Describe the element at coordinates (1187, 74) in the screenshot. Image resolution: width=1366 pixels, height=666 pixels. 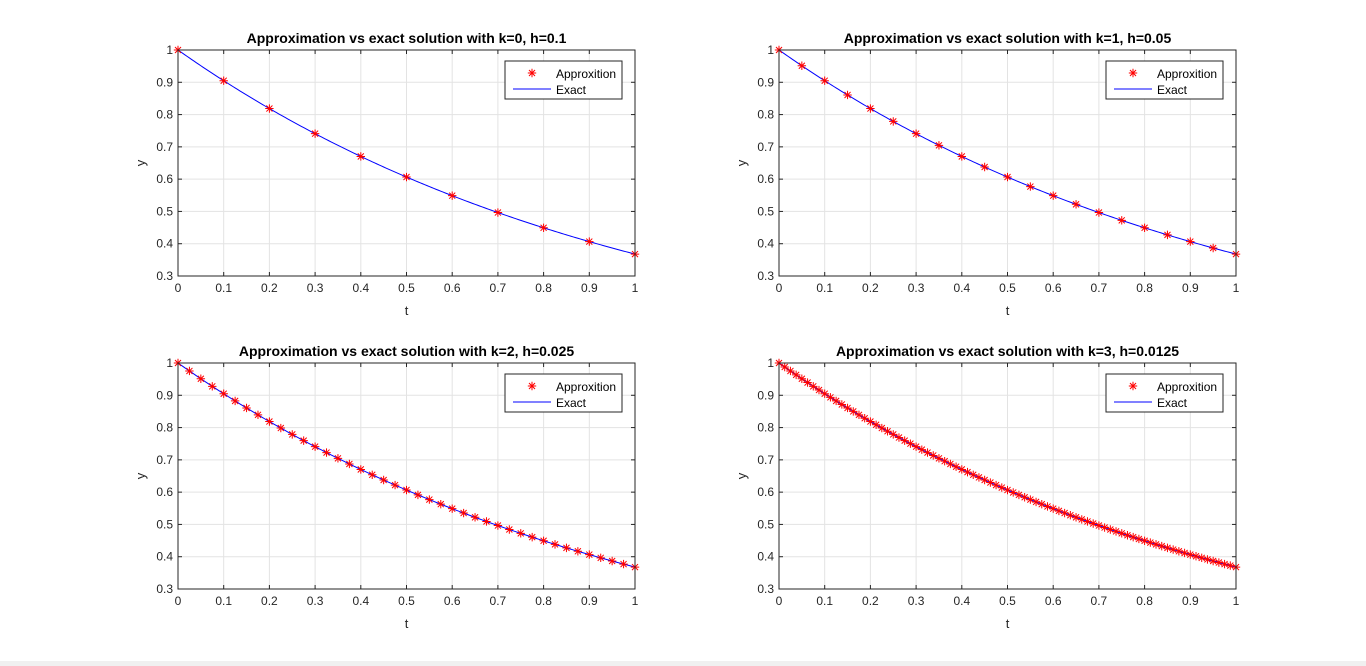
I see `legend-approx-label: Approxition` at that location.